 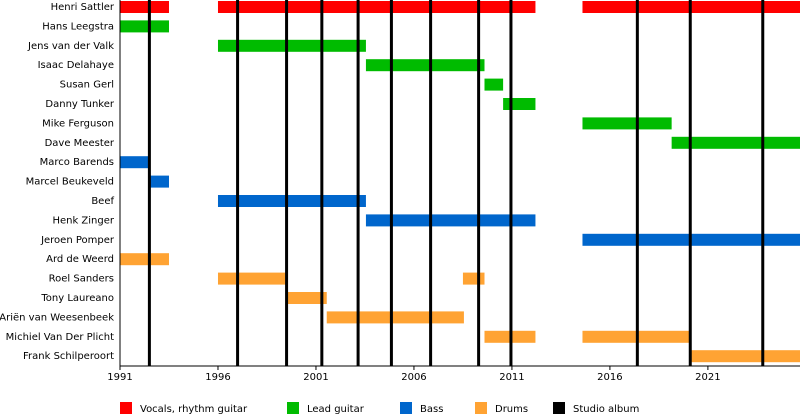 What do you see at coordinates (60, 337) in the screenshot?
I see `row-label: Michiel Van Der Plicht` at bounding box center [60, 337].